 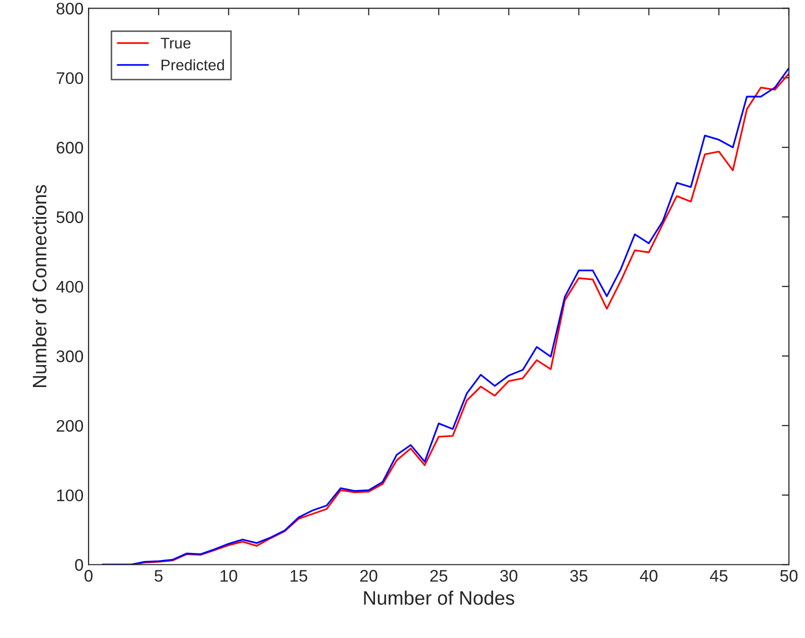 What do you see at coordinates (70, 217) in the screenshot?
I see `y-tick-label: 500` at bounding box center [70, 217].